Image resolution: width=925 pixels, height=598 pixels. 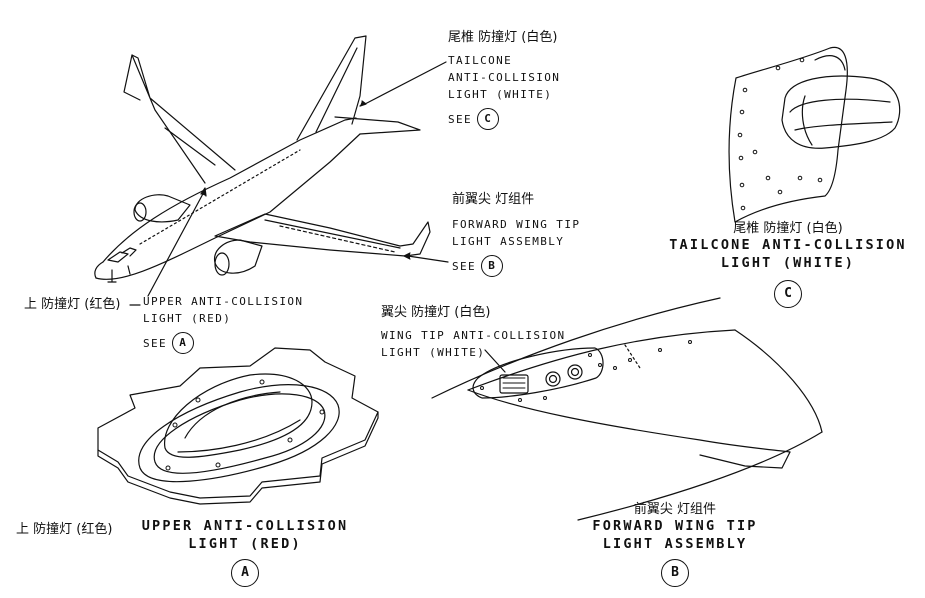 I want to click on upper-light-label-line1: UPPER ANTI-COLLISION, so click(x=223, y=301).